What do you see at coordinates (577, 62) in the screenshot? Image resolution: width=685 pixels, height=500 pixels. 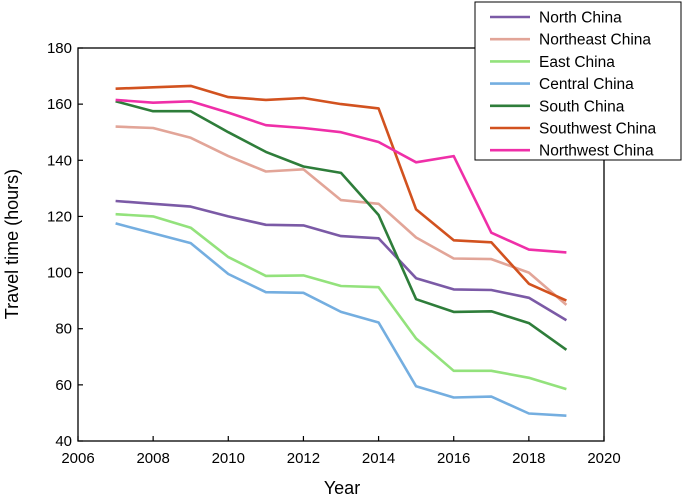 I see `legend-label-east-china: East China` at bounding box center [577, 62].